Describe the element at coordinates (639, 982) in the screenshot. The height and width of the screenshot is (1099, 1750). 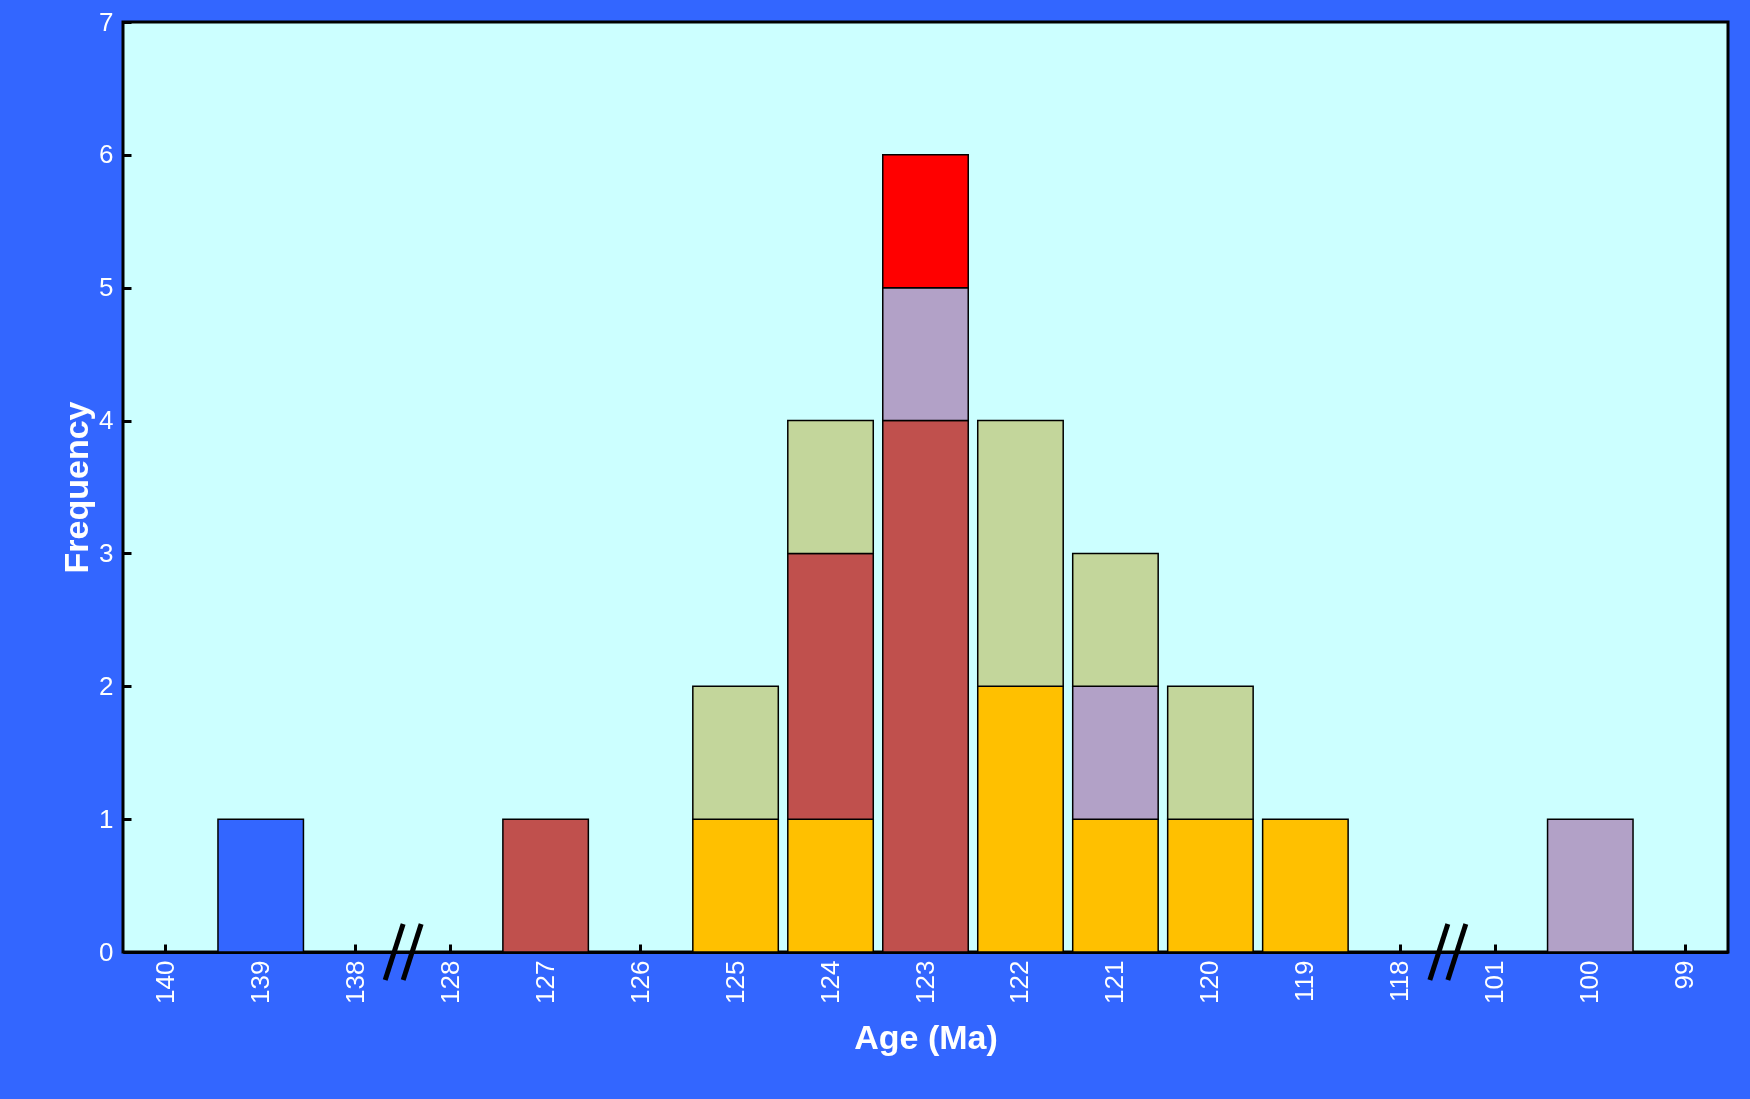
I see `x-tick-label: 126` at that location.